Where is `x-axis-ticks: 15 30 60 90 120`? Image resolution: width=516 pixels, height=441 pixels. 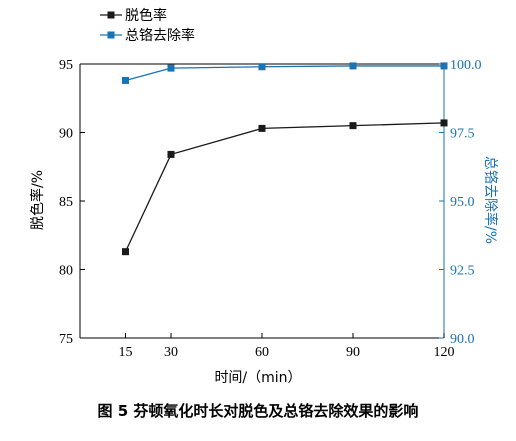 x-axis-ticks: 15 30 60 90 120 is located at coordinates (287, 346).